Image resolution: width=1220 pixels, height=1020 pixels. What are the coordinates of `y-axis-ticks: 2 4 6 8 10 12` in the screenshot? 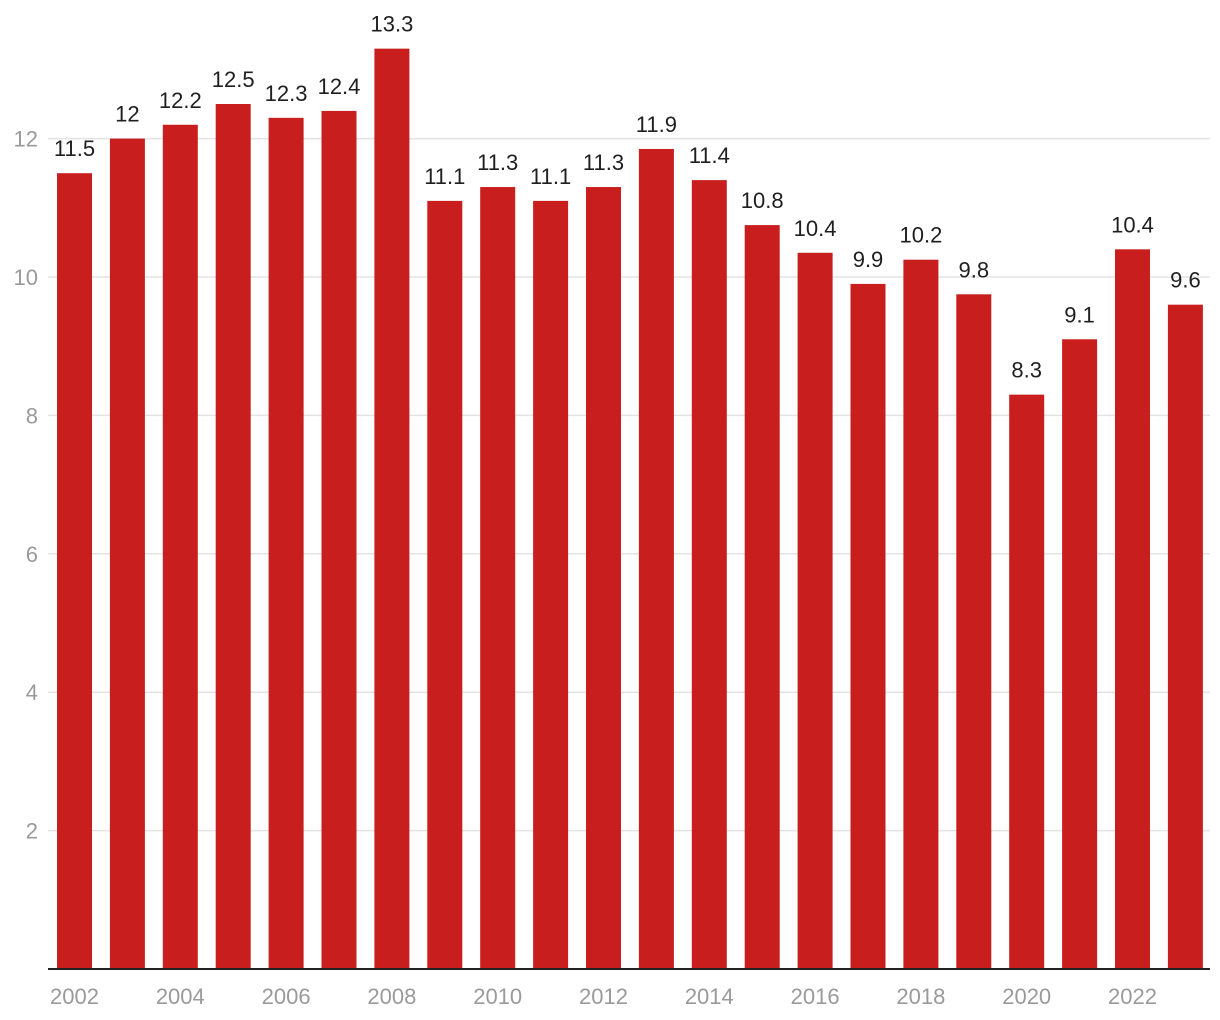 It's located at (26, 485).